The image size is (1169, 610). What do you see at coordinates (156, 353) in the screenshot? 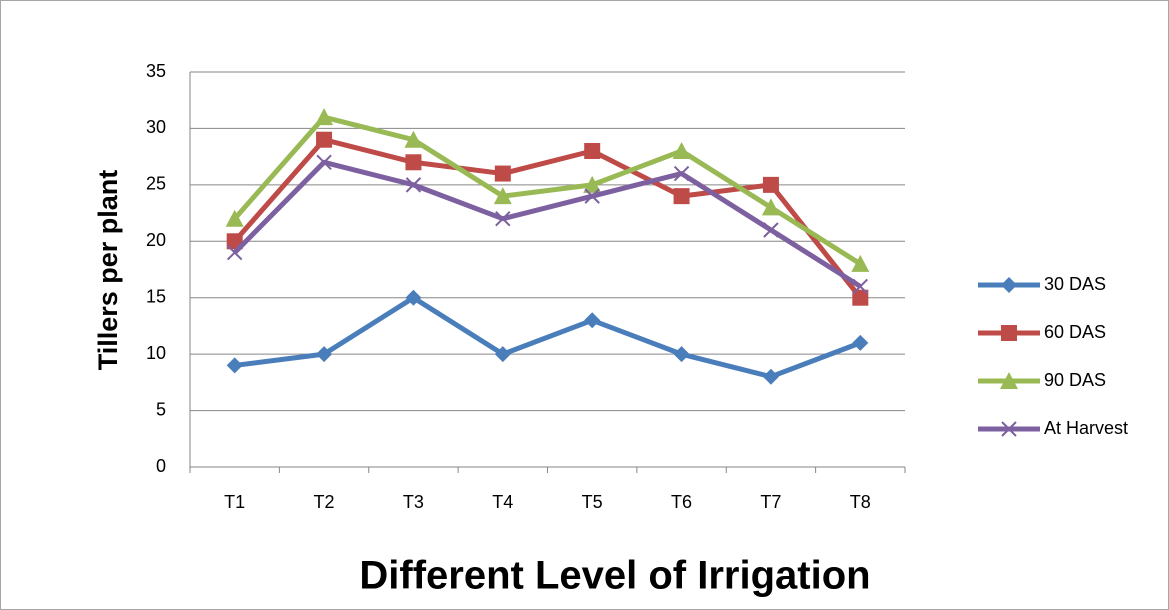
I see `y-tick-label: 10` at bounding box center [156, 353].